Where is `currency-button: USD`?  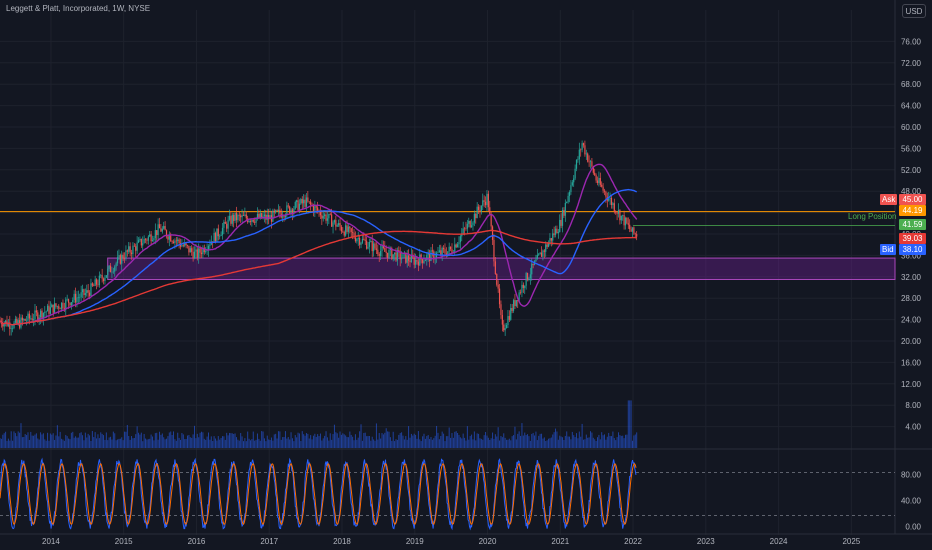
currency-button: USD is located at coordinates (914, 11).